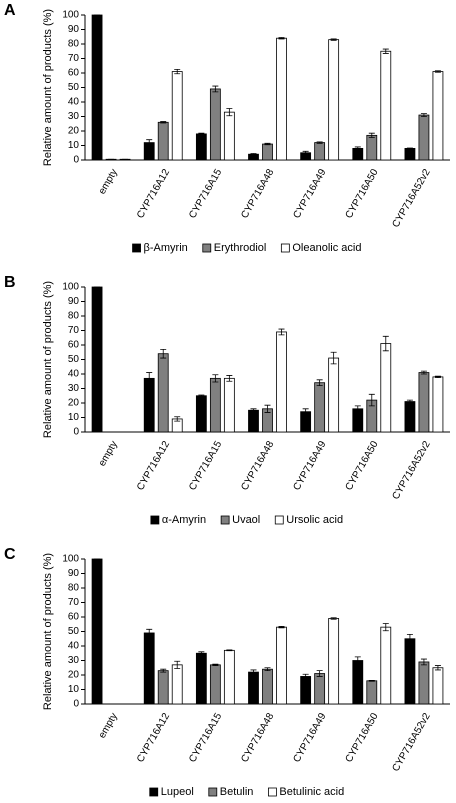 The image size is (456, 803). What do you see at coordinates (314, 520) in the screenshot?
I see `legend-label: Ursolic acid` at bounding box center [314, 520].